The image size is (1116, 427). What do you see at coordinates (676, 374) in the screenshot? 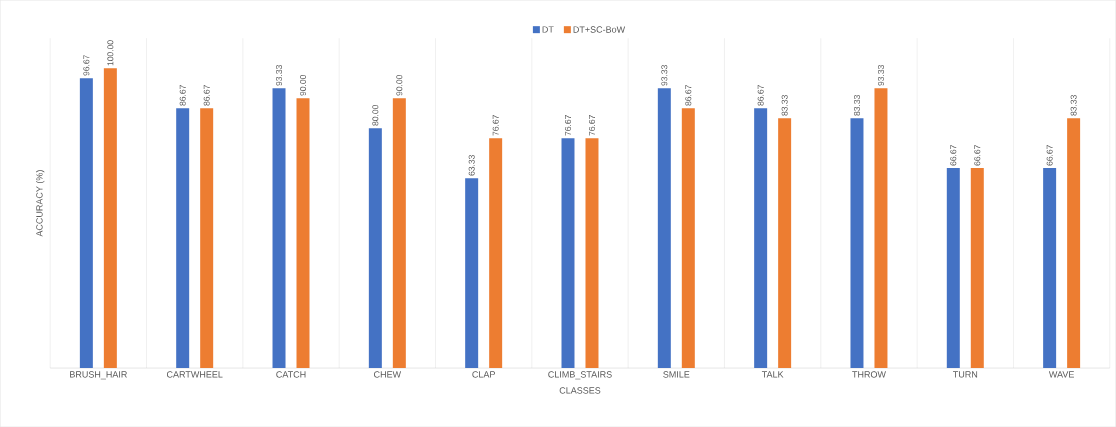
I see `x-tick-label: SMILE` at bounding box center [676, 374].